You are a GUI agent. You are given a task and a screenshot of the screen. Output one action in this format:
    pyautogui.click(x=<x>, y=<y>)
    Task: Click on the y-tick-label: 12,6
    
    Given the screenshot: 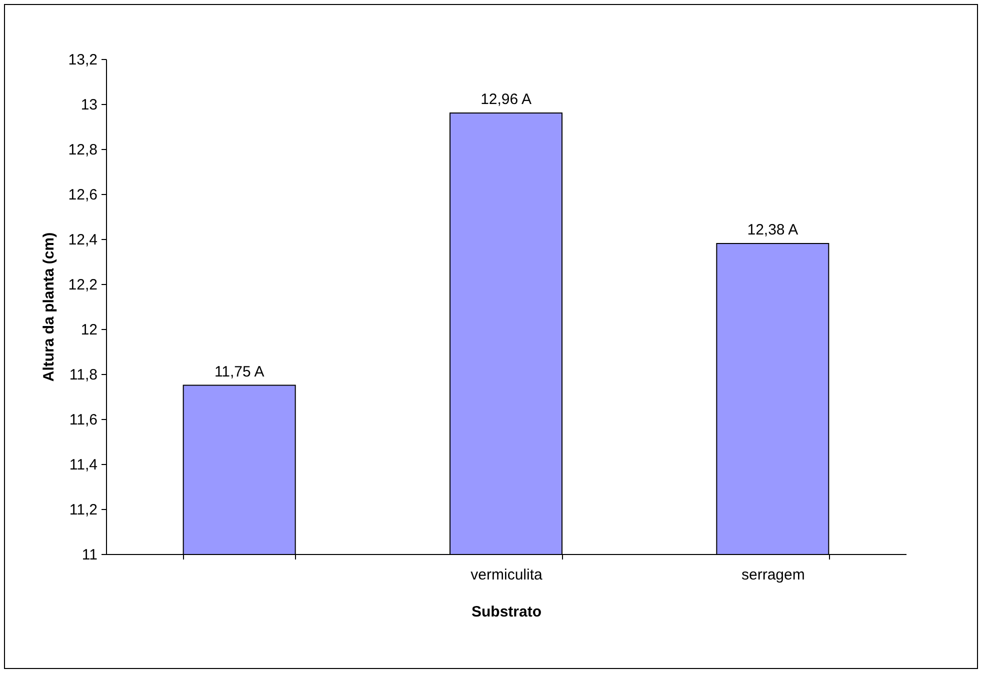 What is the action you would take?
    pyautogui.click(x=83, y=195)
    